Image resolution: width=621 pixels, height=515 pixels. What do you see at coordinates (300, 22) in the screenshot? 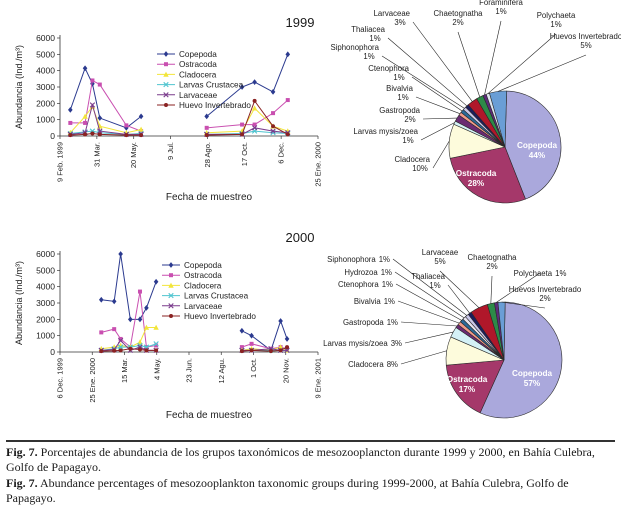
I see `chart-title: 1999` at bounding box center [300, 22].